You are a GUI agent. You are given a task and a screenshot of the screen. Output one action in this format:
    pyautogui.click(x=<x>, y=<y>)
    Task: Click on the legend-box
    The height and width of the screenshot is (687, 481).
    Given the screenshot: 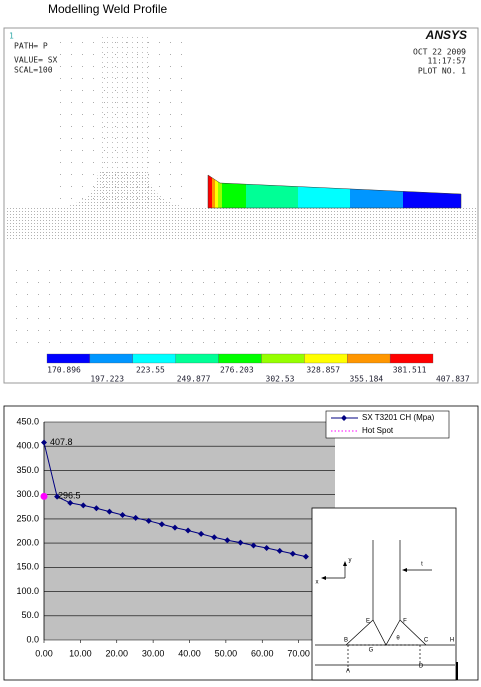 What is the action you would take?
    pyautogui.click(x=387, y=424)
    